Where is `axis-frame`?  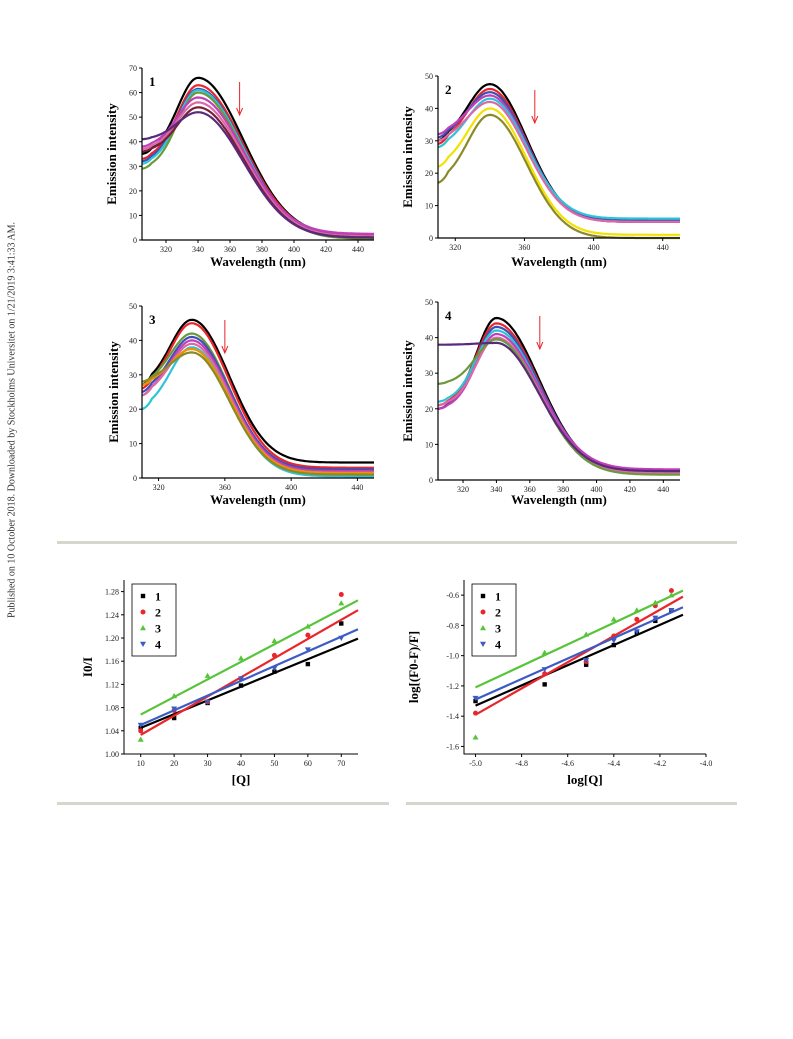
axis-frame is located at coordinates (558, 391).